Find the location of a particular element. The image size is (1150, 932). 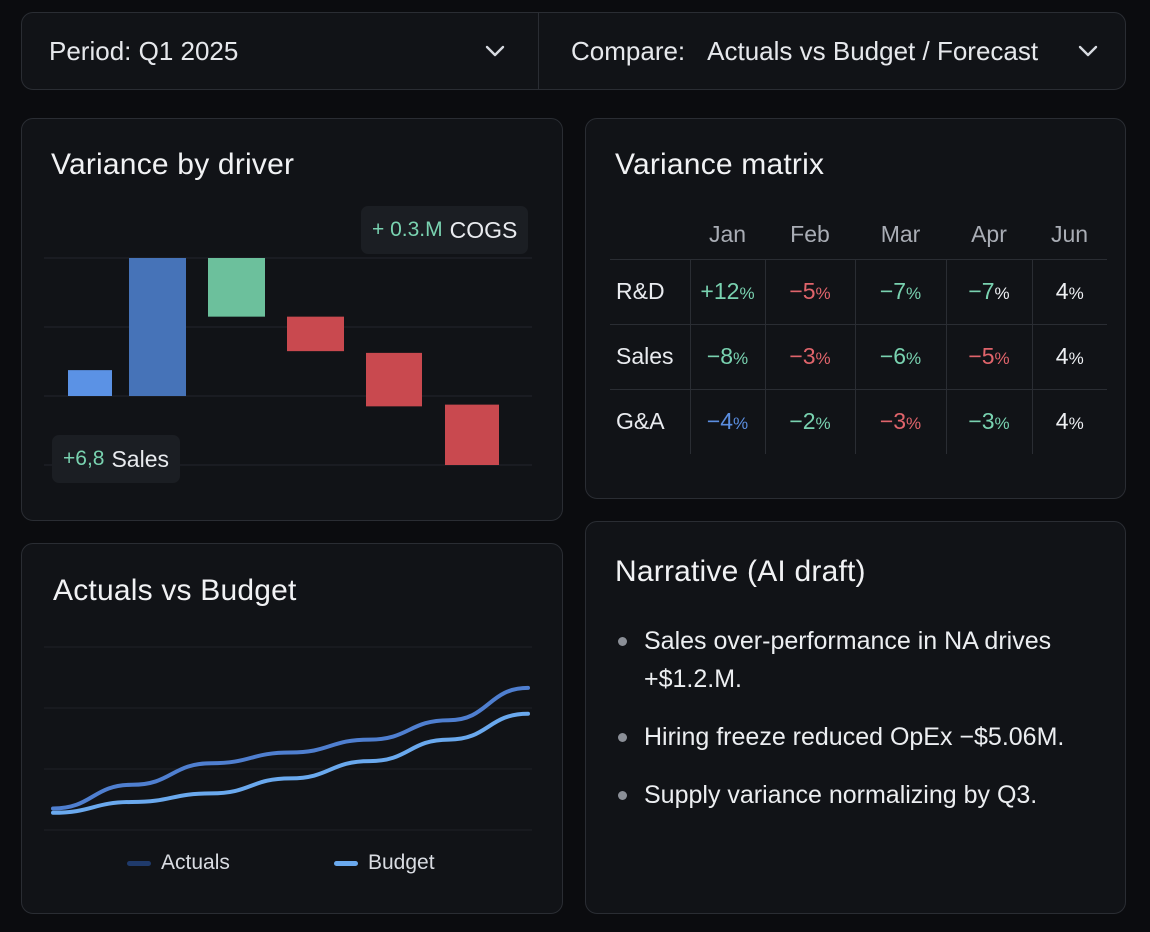

matrix-cell-value: +12 is located at coordinates (720, 291).